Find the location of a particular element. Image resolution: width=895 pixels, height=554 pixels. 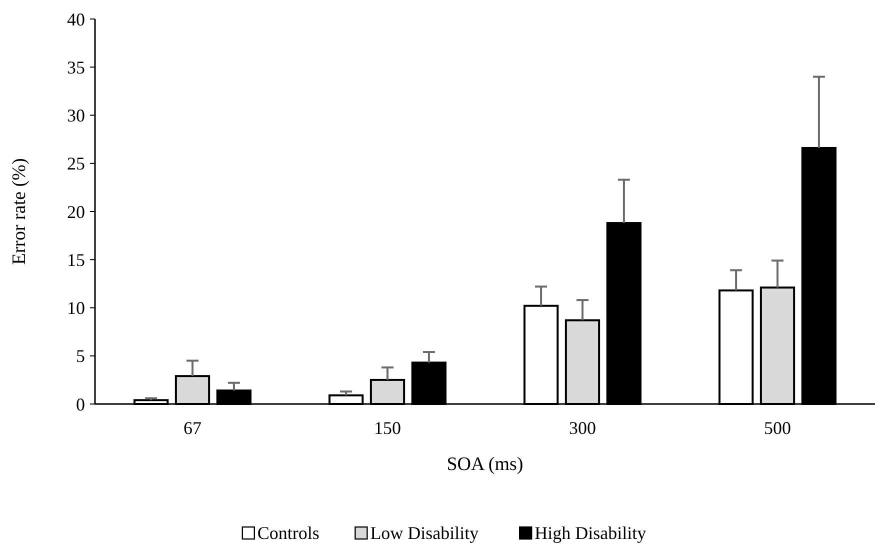

legend-label: High Disability is located at coordinates (590, 533).